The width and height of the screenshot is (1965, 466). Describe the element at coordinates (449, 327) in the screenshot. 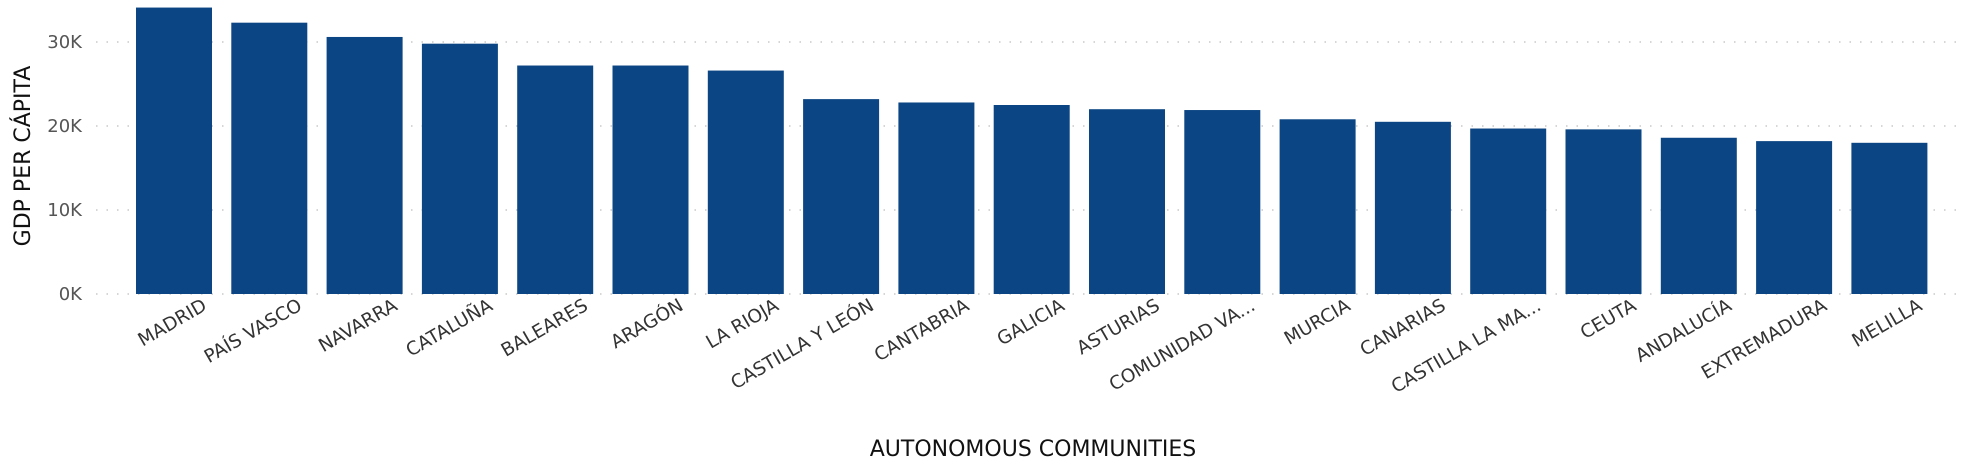

I see `x-tick-label: CATALUÑA` at that location.